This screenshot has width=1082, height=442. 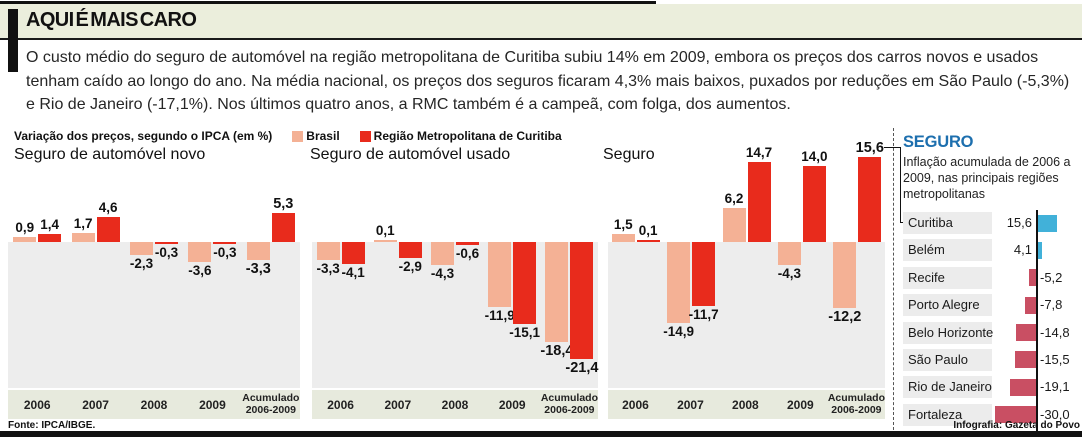 What do you see at coordinates (283, 204) in the screenshot?
I see `bar-value-label: 5,3` at bounding box center [283, 204].